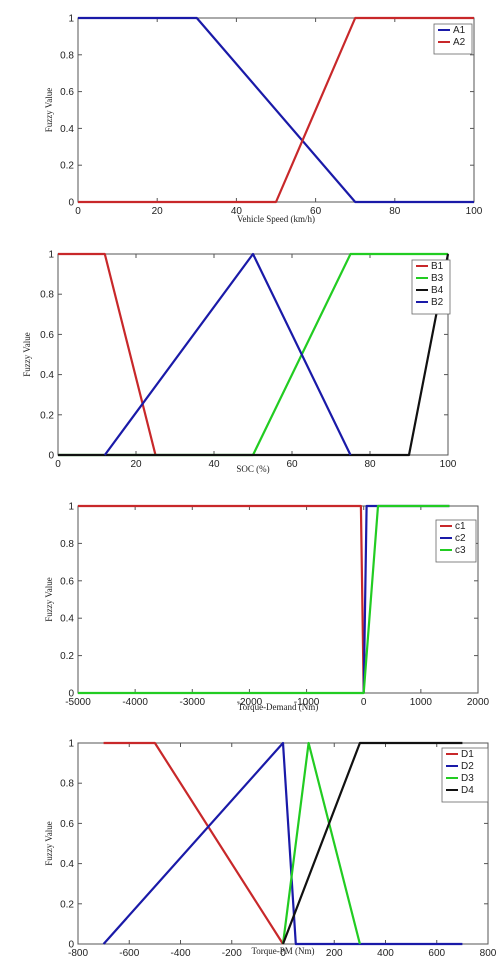 Image resolution: width=504 pixels, height=969 pixels. What do you see at coordinates (437, 278) in the screenshot?
I see `legend-label-b3: B3` at bounding box center [437, 278].